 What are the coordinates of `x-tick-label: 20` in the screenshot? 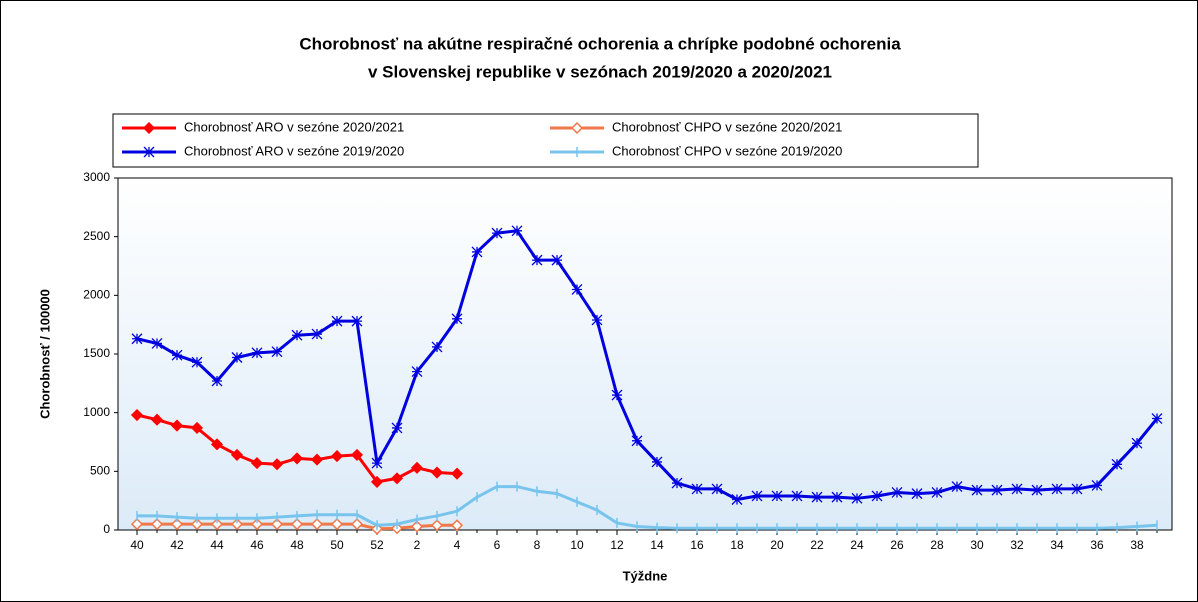 It's located at (777, 545).